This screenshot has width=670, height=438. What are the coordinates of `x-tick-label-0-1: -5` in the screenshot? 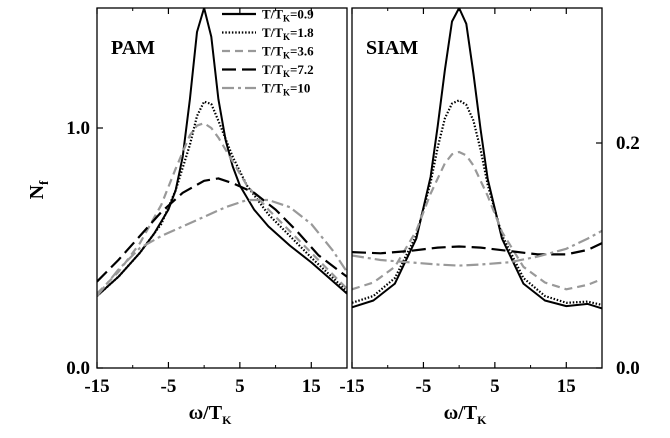 It's located at (169, 386).